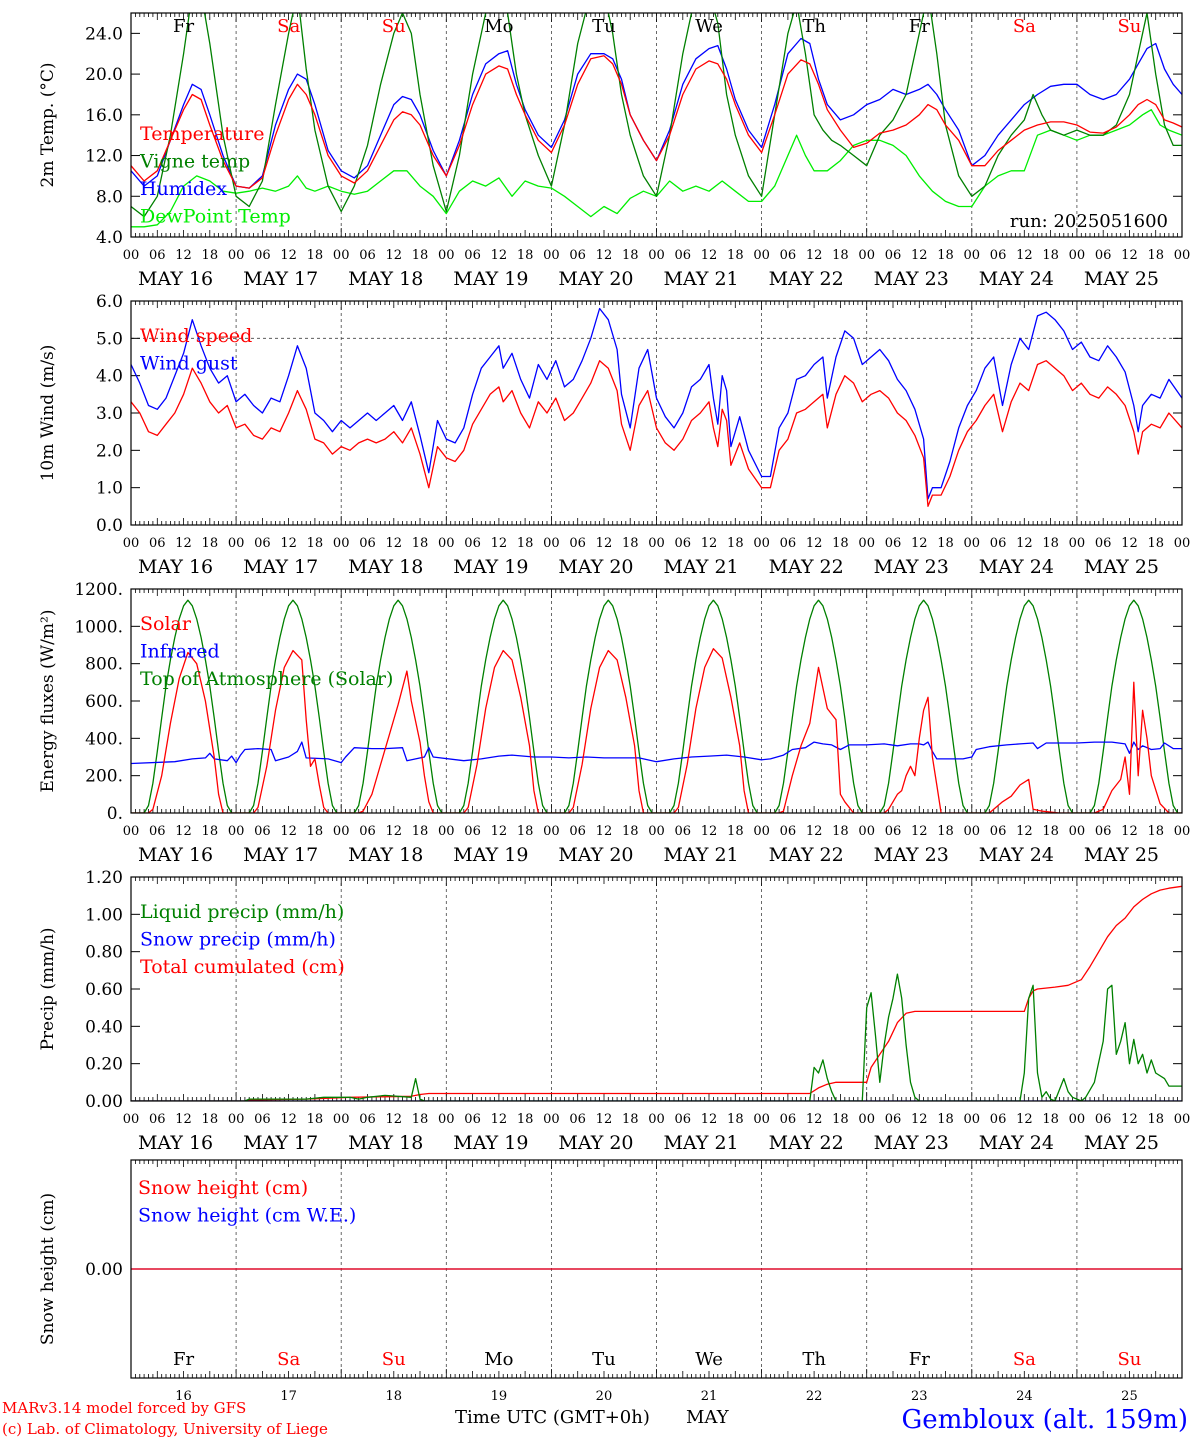 The width and height of the screenshot is (1194, 1440). Describe the element at coordinates (104, 1027) in the screenshot. I see `y-tick-label: 0.40` at that location.